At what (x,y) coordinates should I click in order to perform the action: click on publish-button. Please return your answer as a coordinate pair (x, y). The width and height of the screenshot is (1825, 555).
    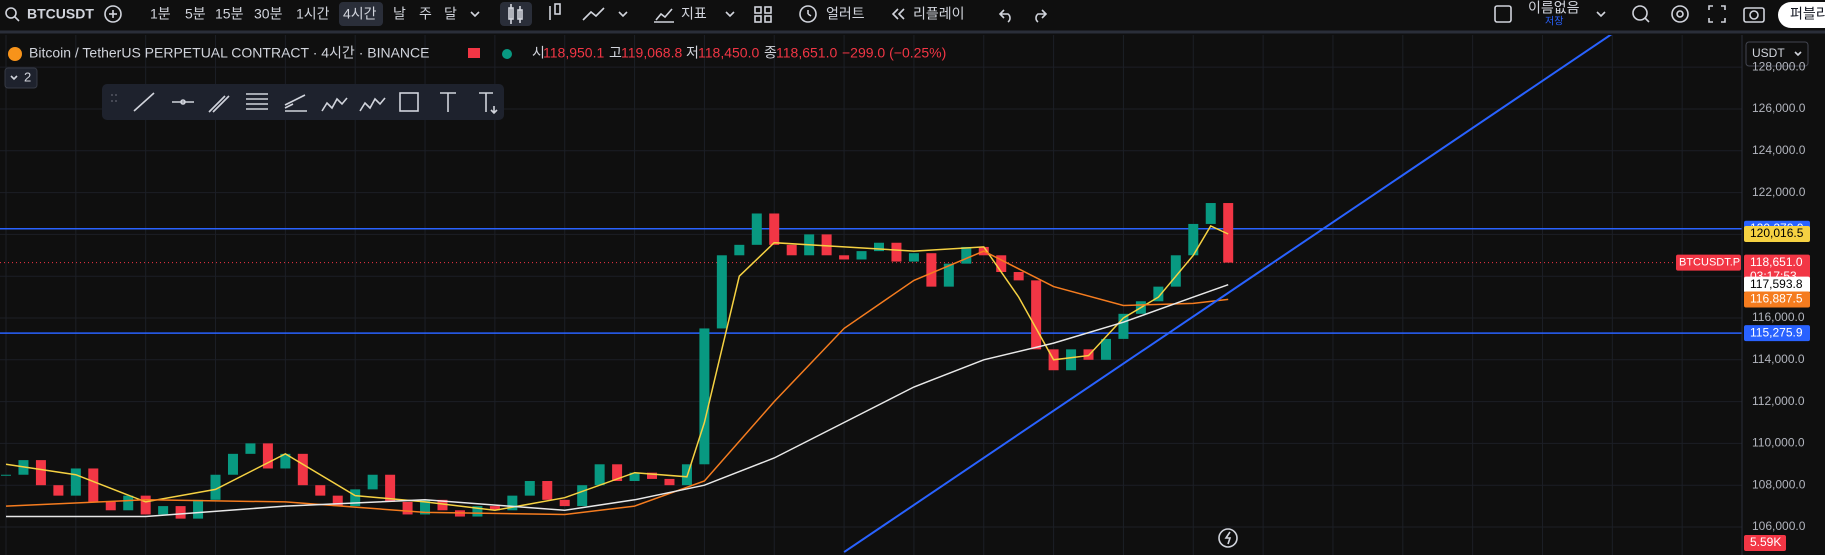
    Looking at the image, I should click on (1801, 15).